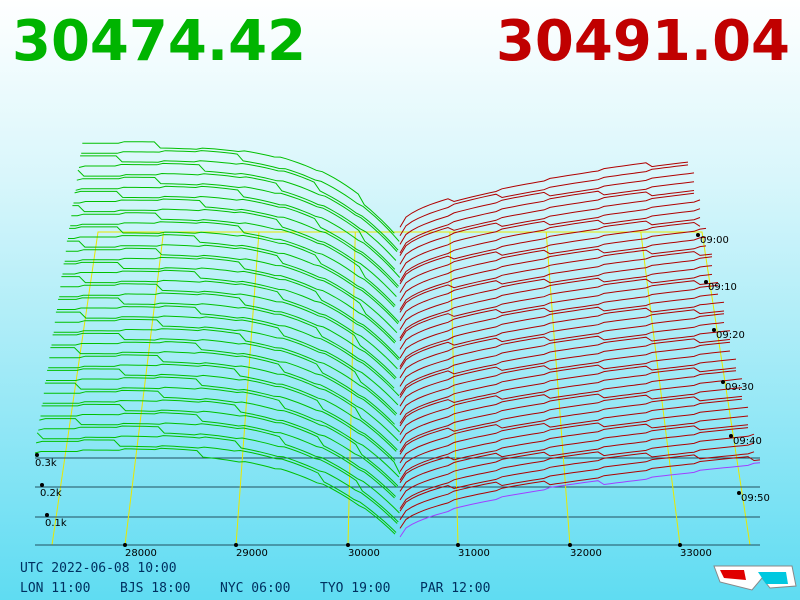  What do you see at coordinates (643, 41) in the screenshot?
I see `ask-price: 30491.04` at bounding box center [643, 41].